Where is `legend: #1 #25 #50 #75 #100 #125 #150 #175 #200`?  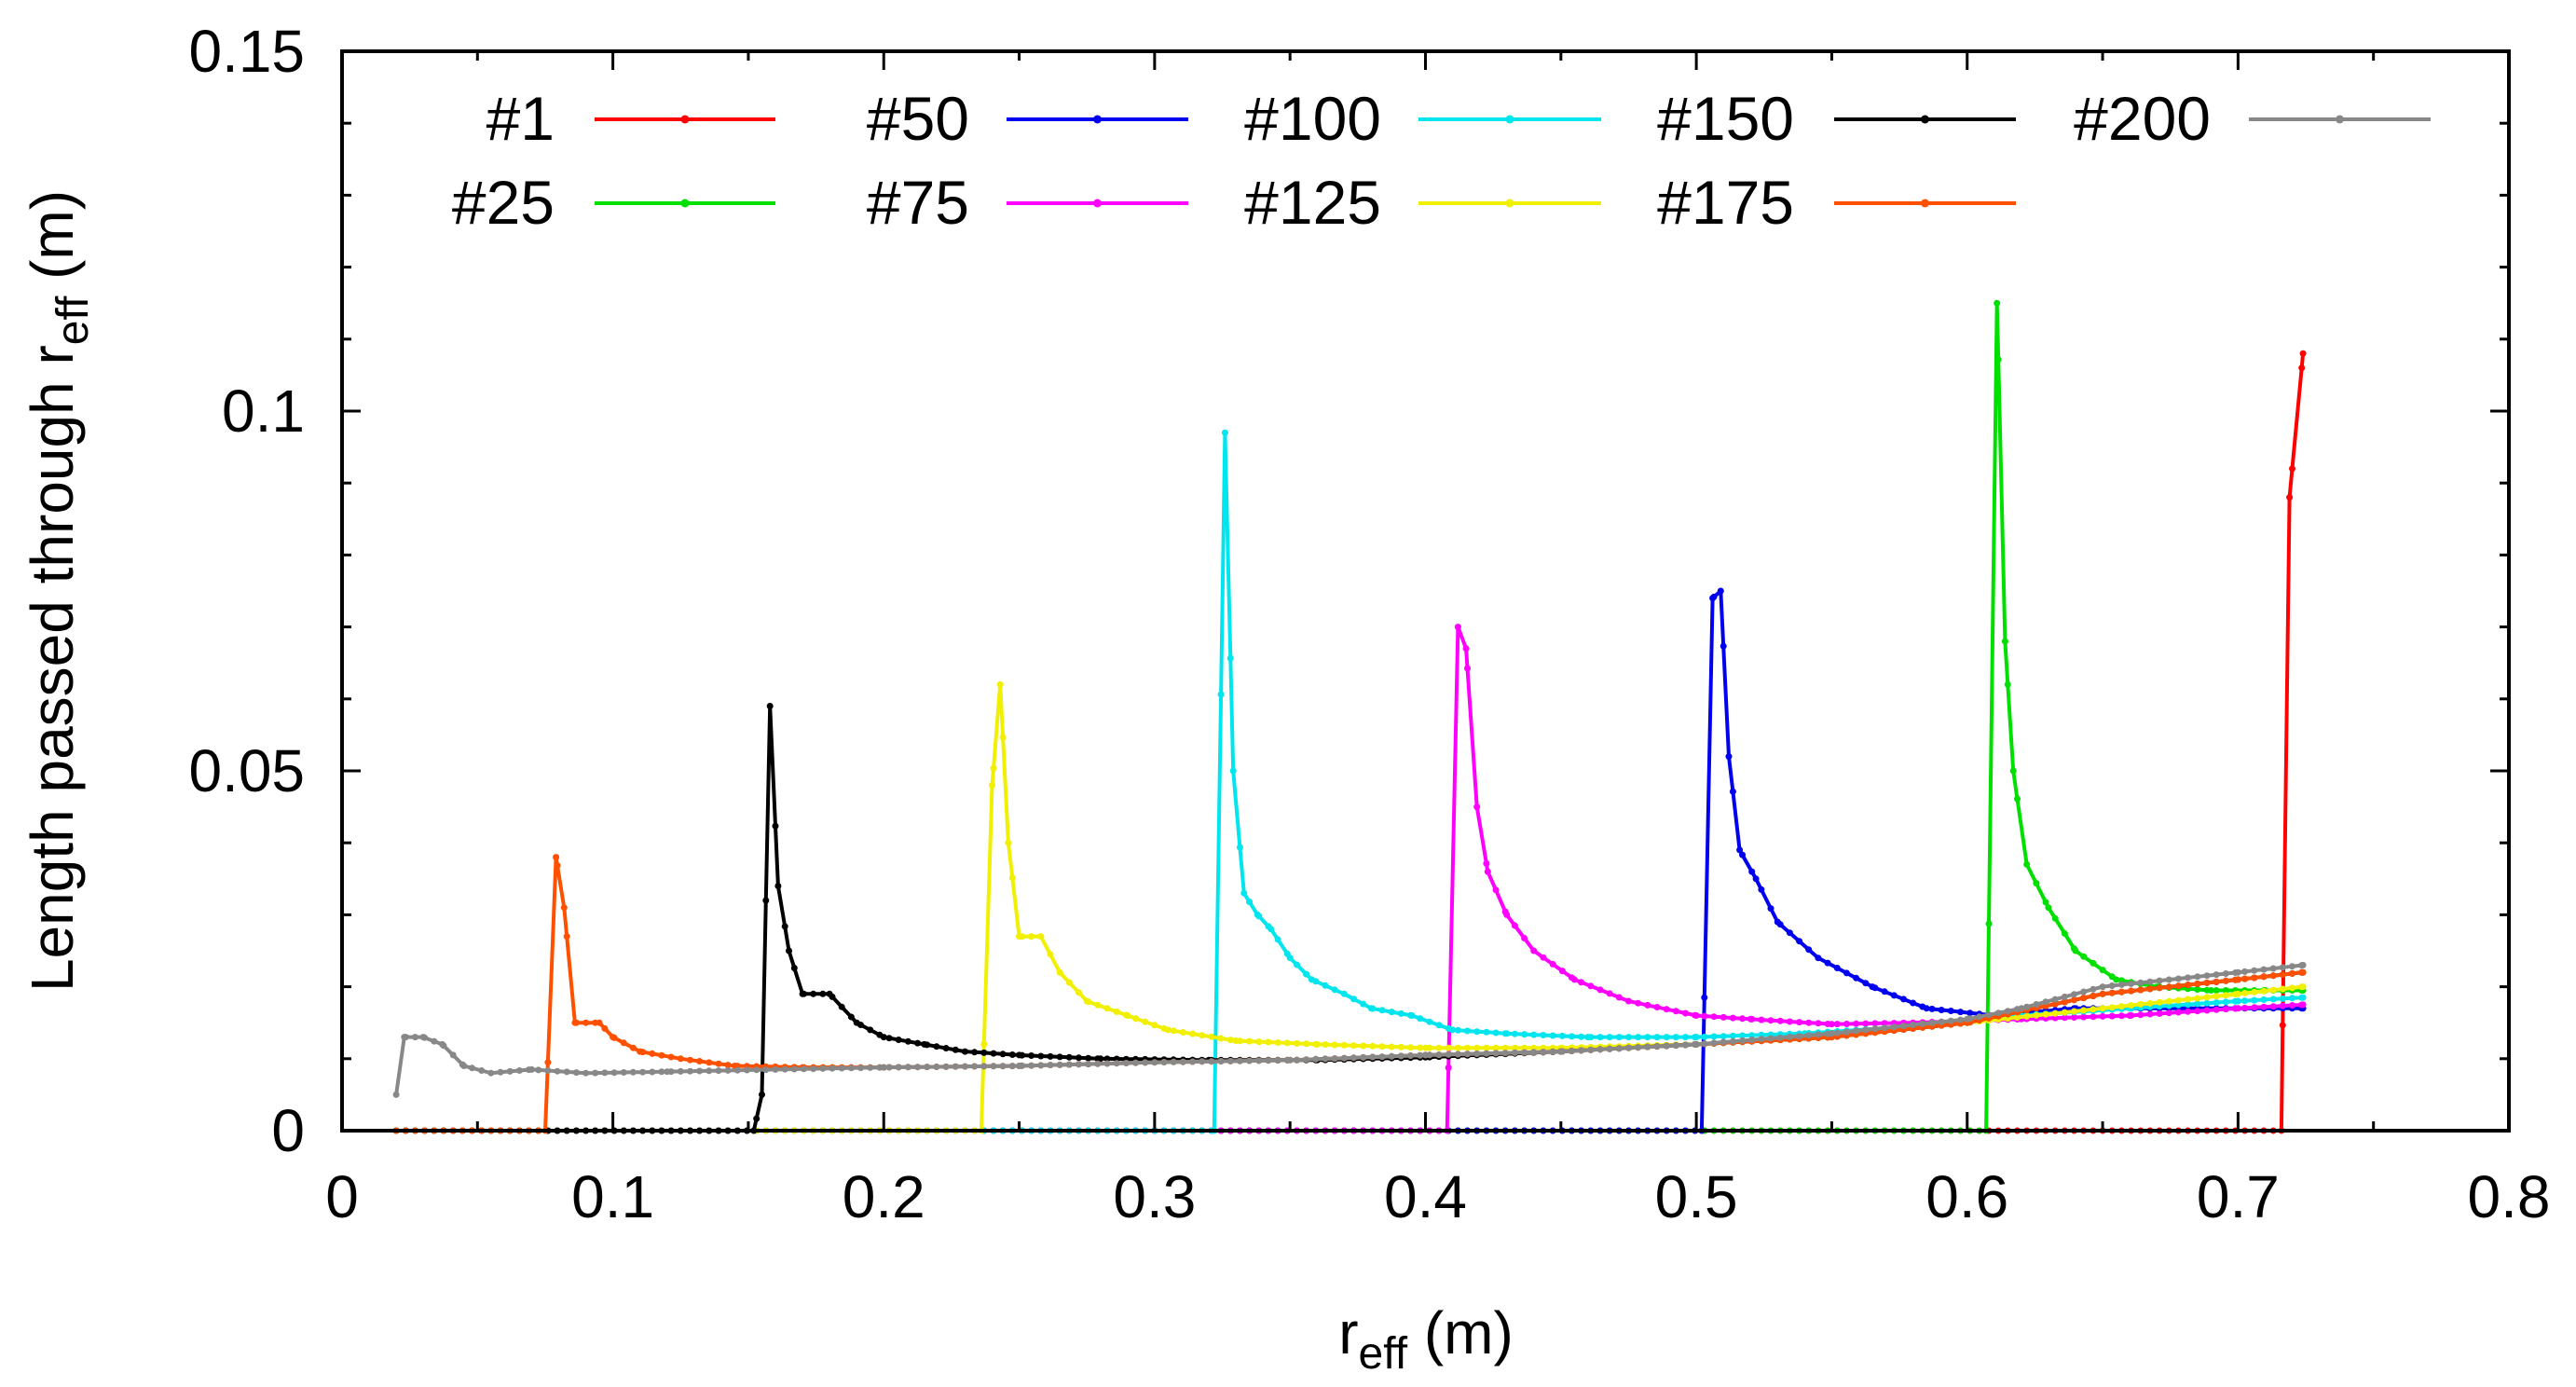 legend: #1 #25 #50 #75 #100 #125 #150 #175 #200 is located at coordinates (1441, 160).